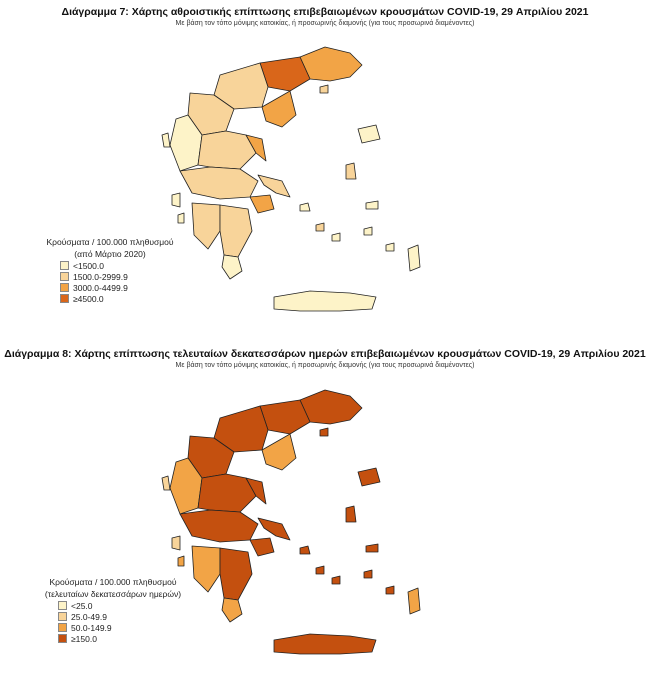 The image size is (650, 691). I want to click on map1-legend-item: 3000.0-4499.9, so click(125, 287).